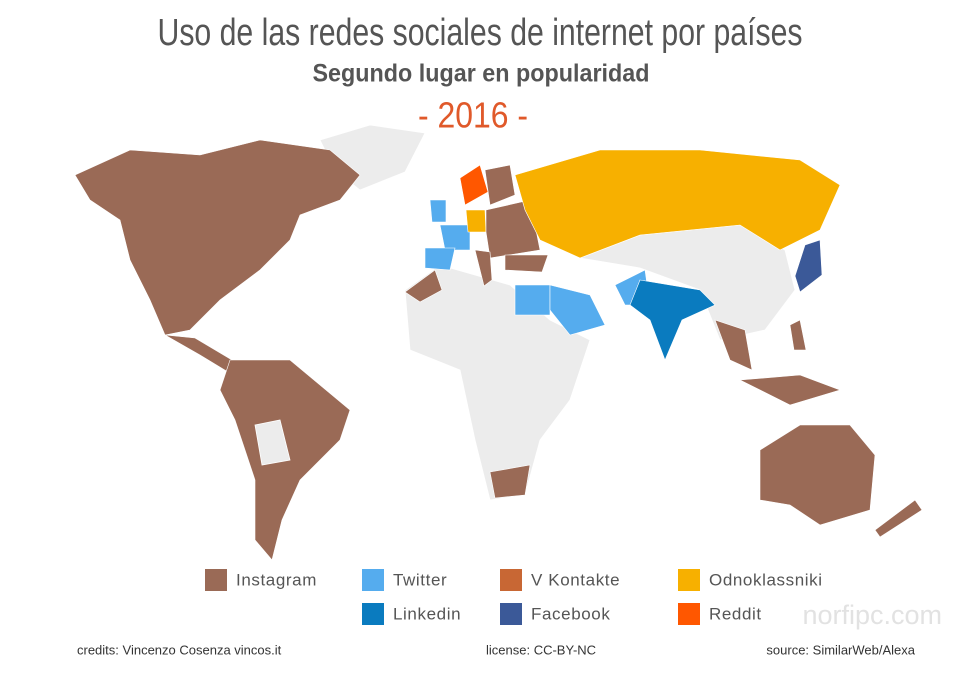 Image resolution: width=960 pixels, height=677 pixels. I want to click on indonesia, so click(789, 390).